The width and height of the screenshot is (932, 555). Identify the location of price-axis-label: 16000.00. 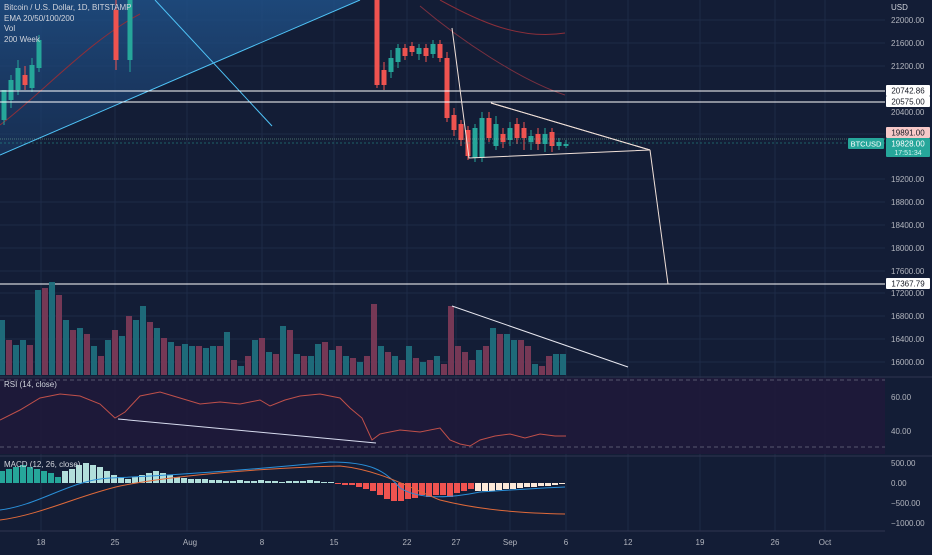
(908, 362).